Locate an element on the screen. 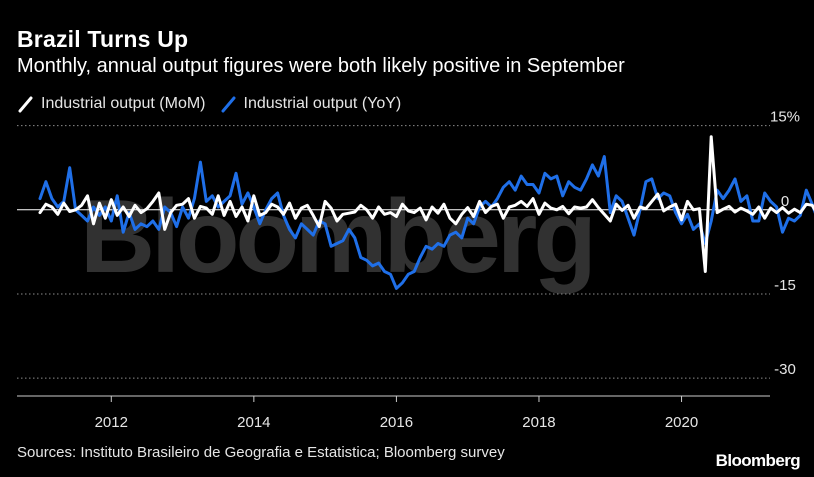 The width and height of the screenshot is (814, 477). x-tick-label: 2016 is located at coordinates (396, 422).